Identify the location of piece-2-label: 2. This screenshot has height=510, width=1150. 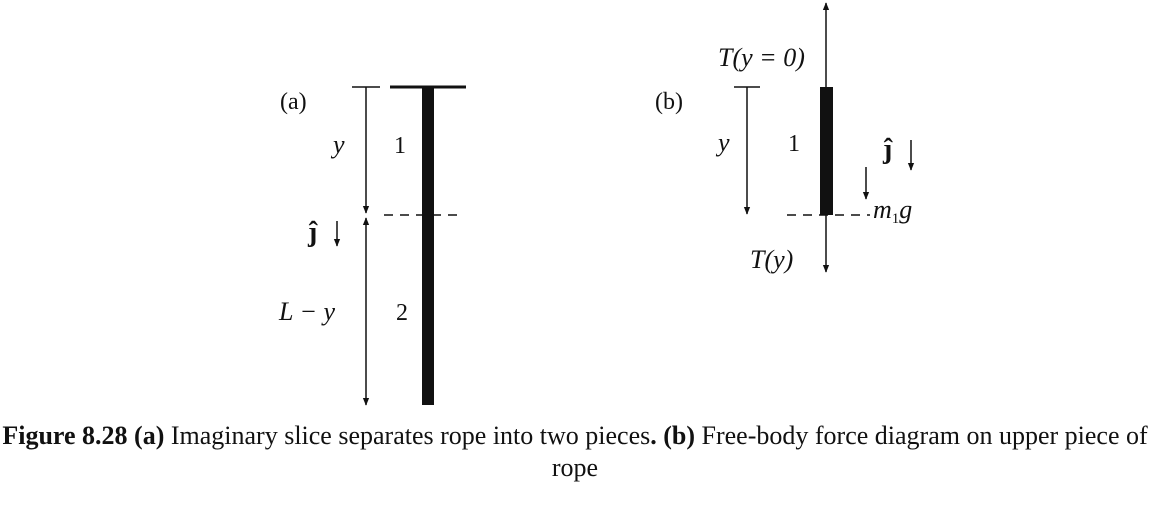
(402, 313).